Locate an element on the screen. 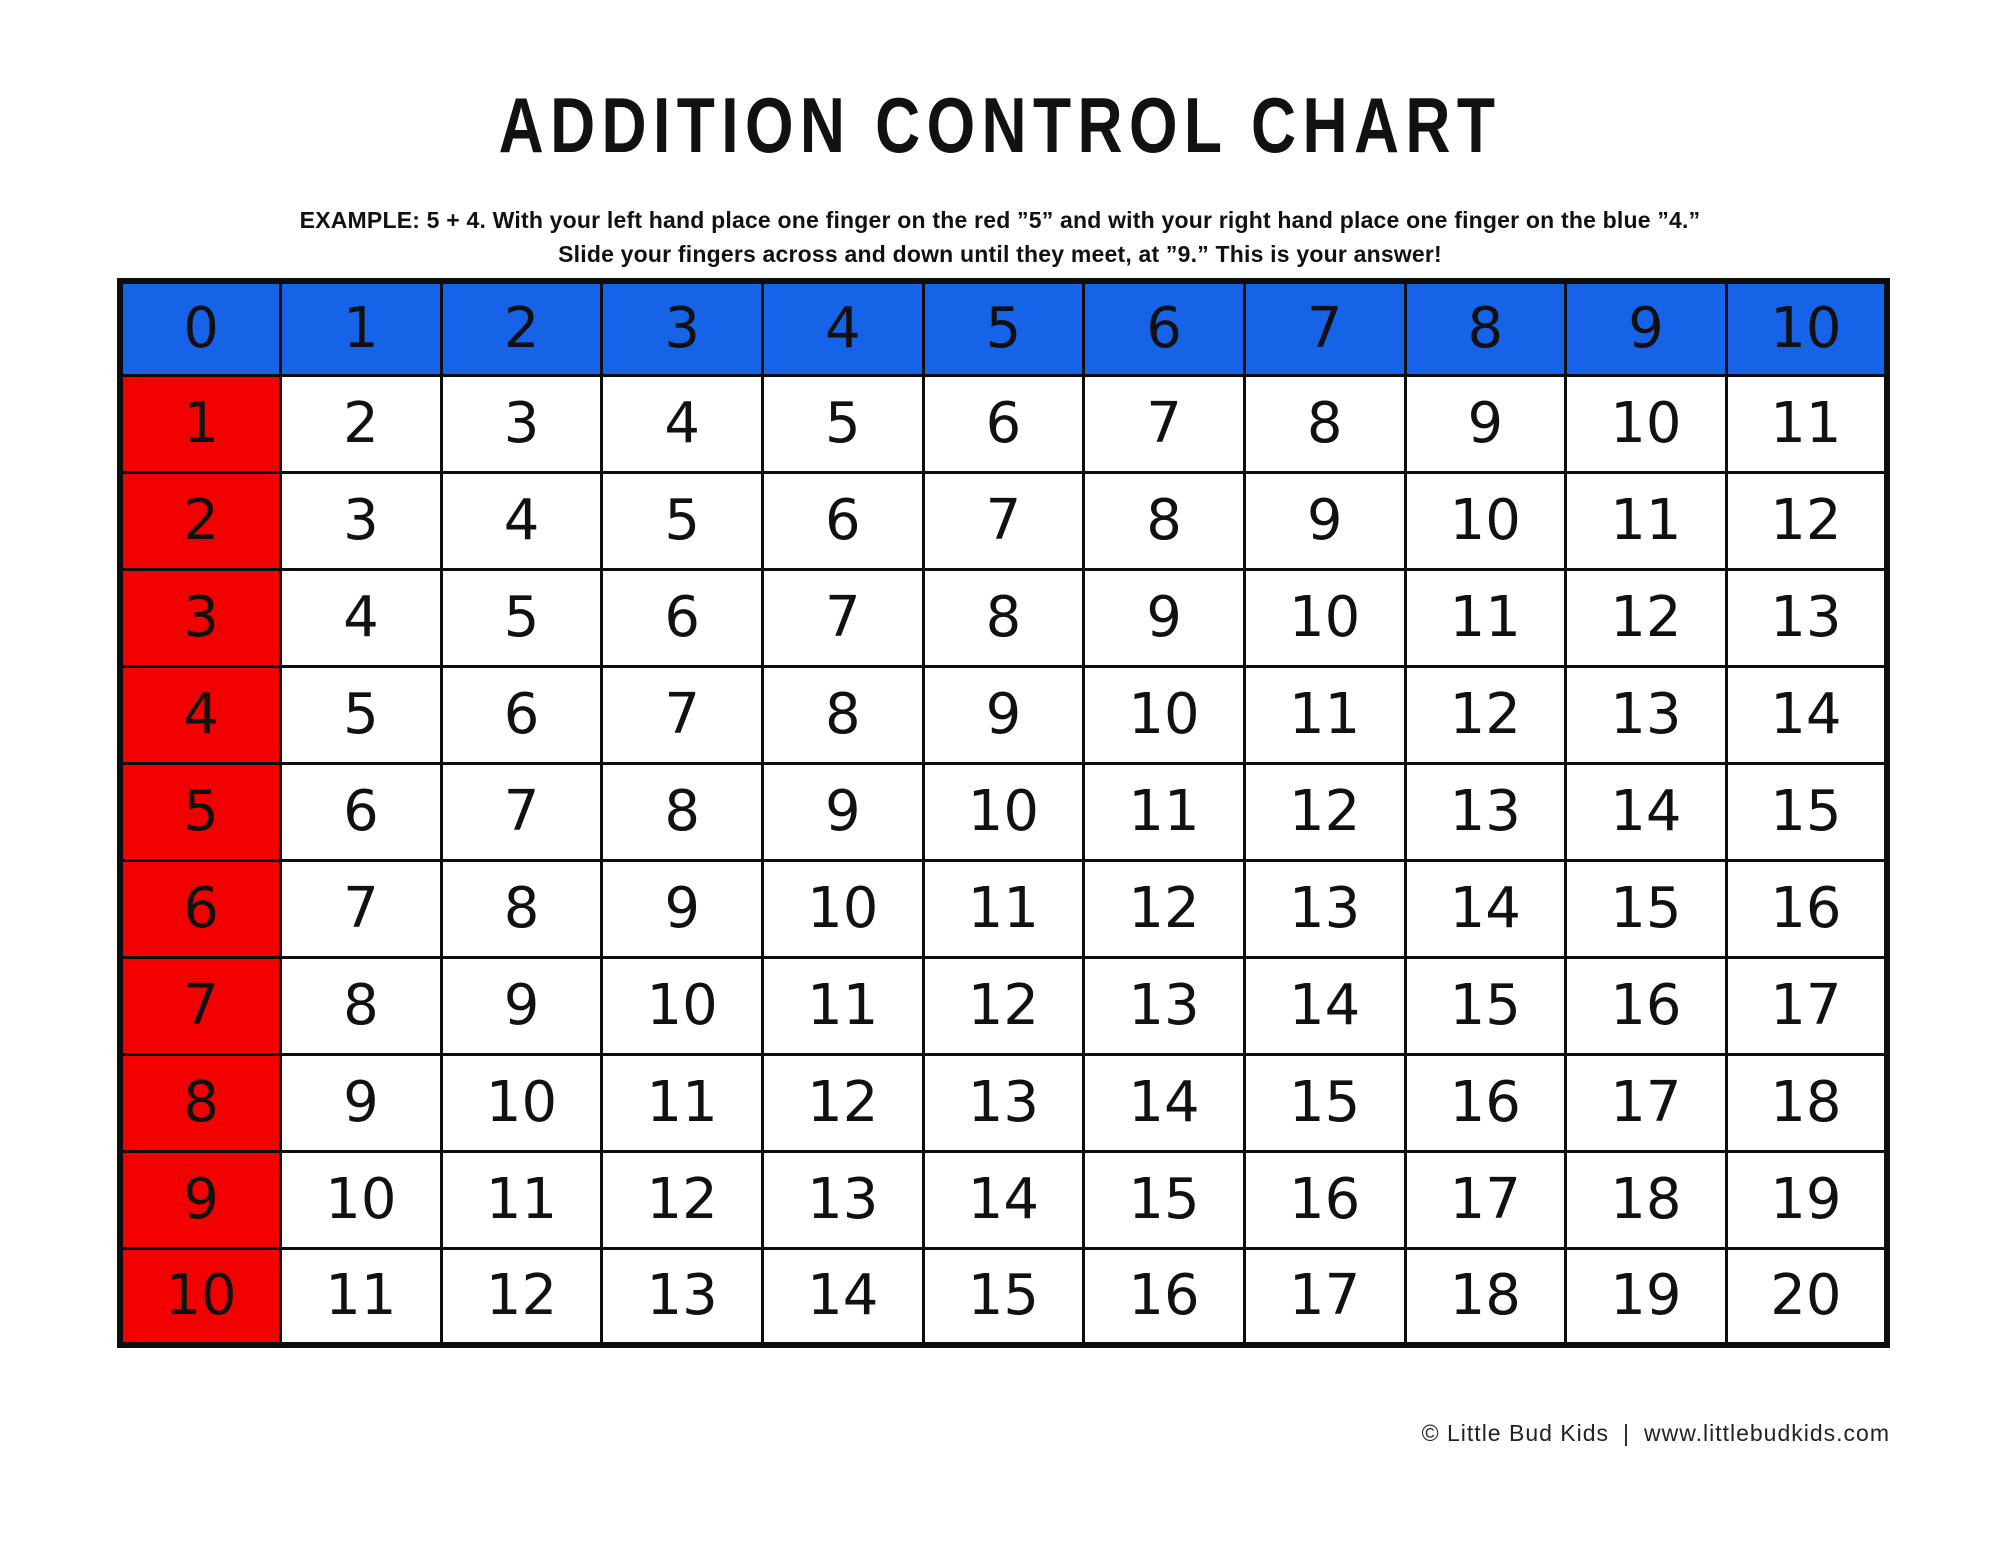 This screenshot has width=2000, height=1545. footer-url: www.littlebudkids.com is located at coordinates (1767, 1433).